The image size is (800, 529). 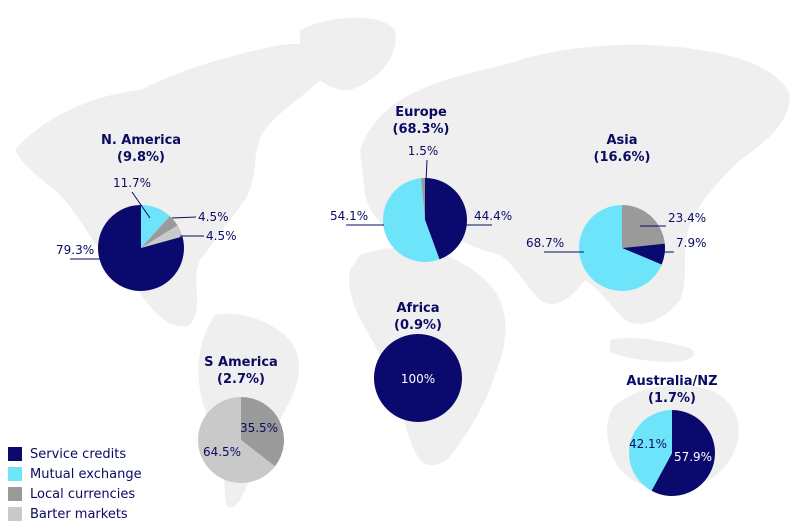 I want to click on pie-australia-nz: Australia/NZ (1.7%) 57.9% 42.1%, so click(x=672, y=435).